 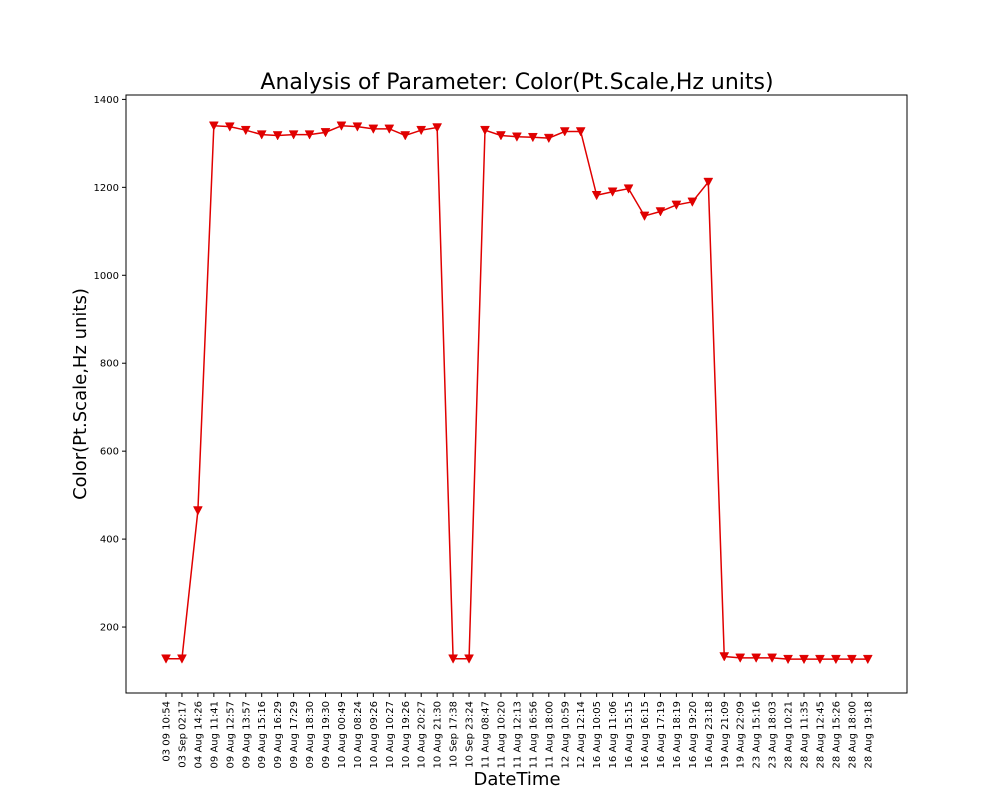 What do you see at coordinates (438, 734) in the screenshot?
I see `x-tick-label: 10 Aug 21:30` at bounding box center [438, 734].